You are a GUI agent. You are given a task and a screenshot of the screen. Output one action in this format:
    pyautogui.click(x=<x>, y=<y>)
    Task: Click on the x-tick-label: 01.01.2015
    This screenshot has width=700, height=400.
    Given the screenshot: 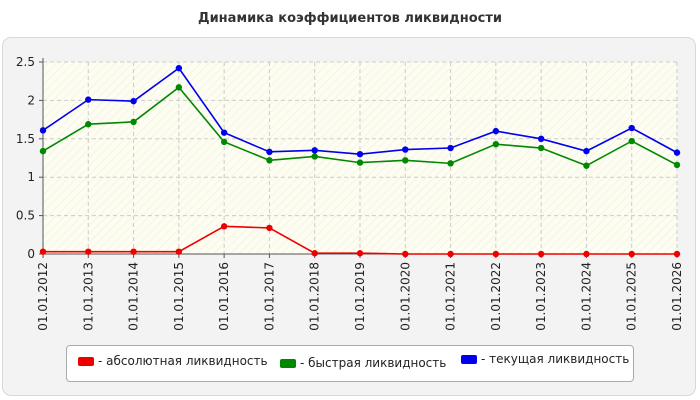 What is the action you would take?
    pyautogui.click(x=179, y=296)
    